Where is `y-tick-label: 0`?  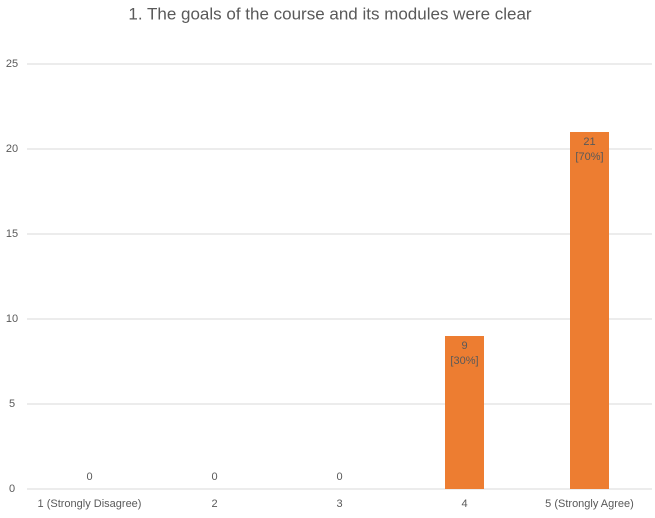 y-tick-label: 0 is located at coordinates (12, 489).